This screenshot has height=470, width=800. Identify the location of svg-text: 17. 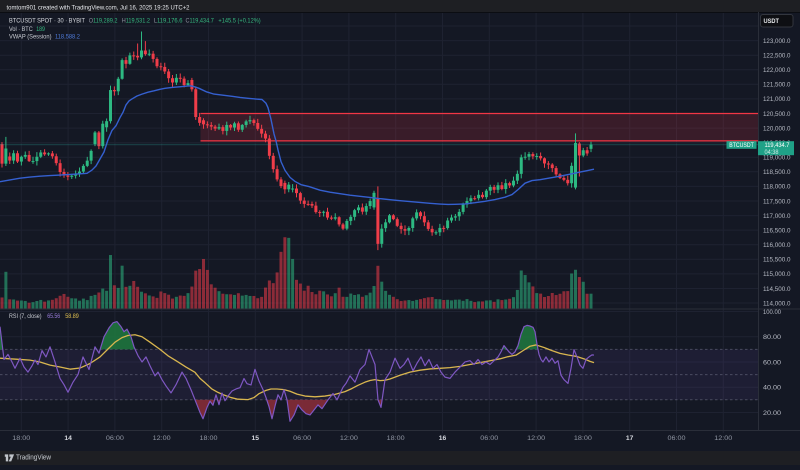
(630, 438).